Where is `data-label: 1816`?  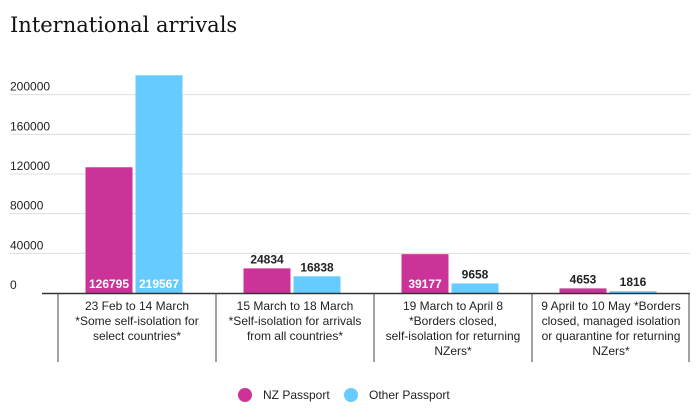
data-label: 1816 is located at coordinates (633, 282).